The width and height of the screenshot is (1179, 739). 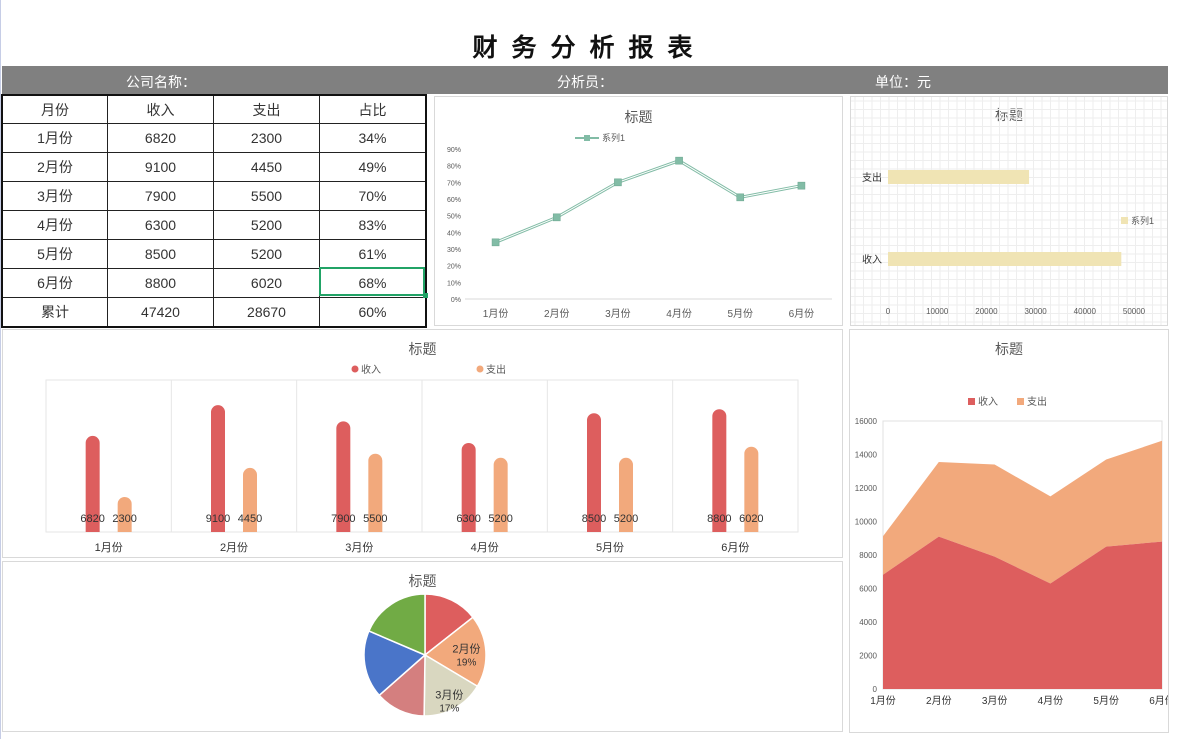 What do you see at coordinates (454, 233) in the screenshot?
I see `y-tick-label: 40%` at bounding box center [454, 233].